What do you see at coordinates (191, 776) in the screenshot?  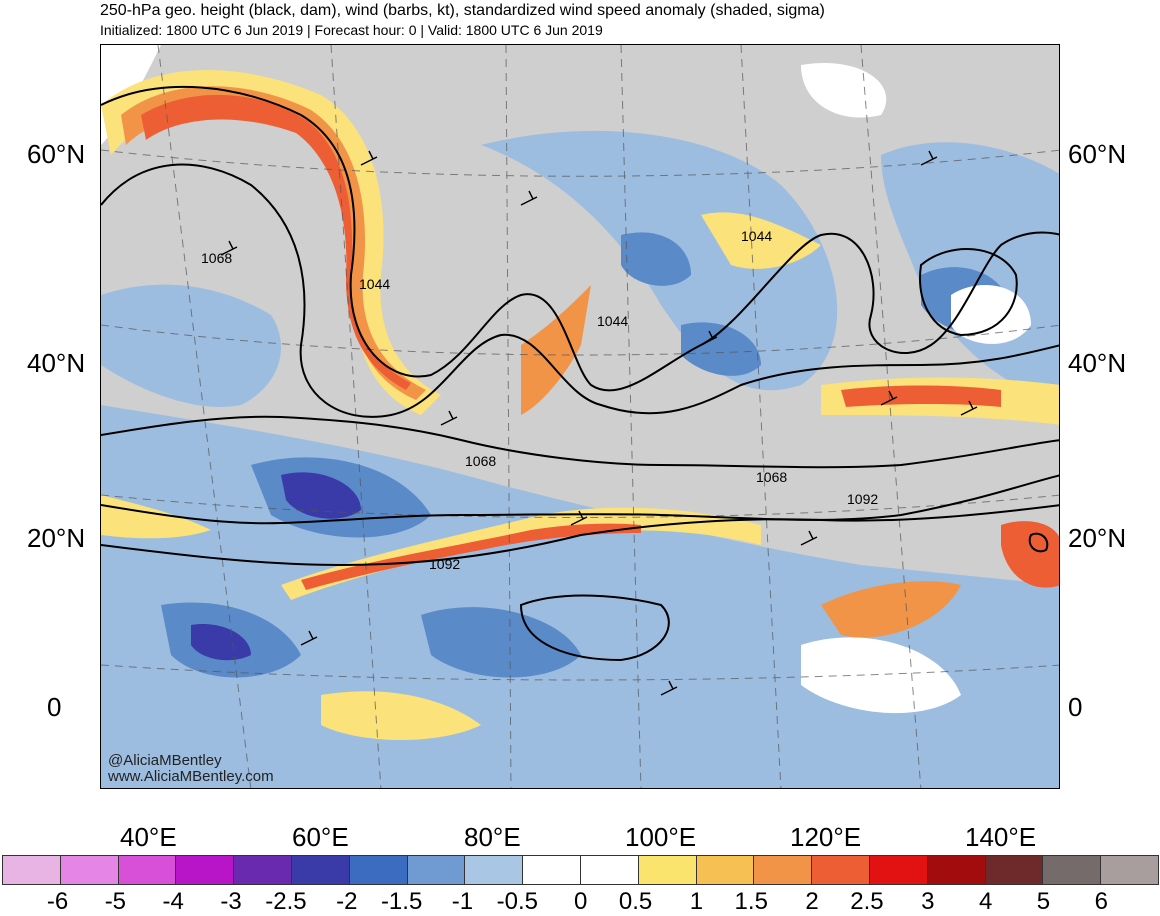 I see `credit-url: www.AliciaMBentley.com` at bounding box center [191, 776].